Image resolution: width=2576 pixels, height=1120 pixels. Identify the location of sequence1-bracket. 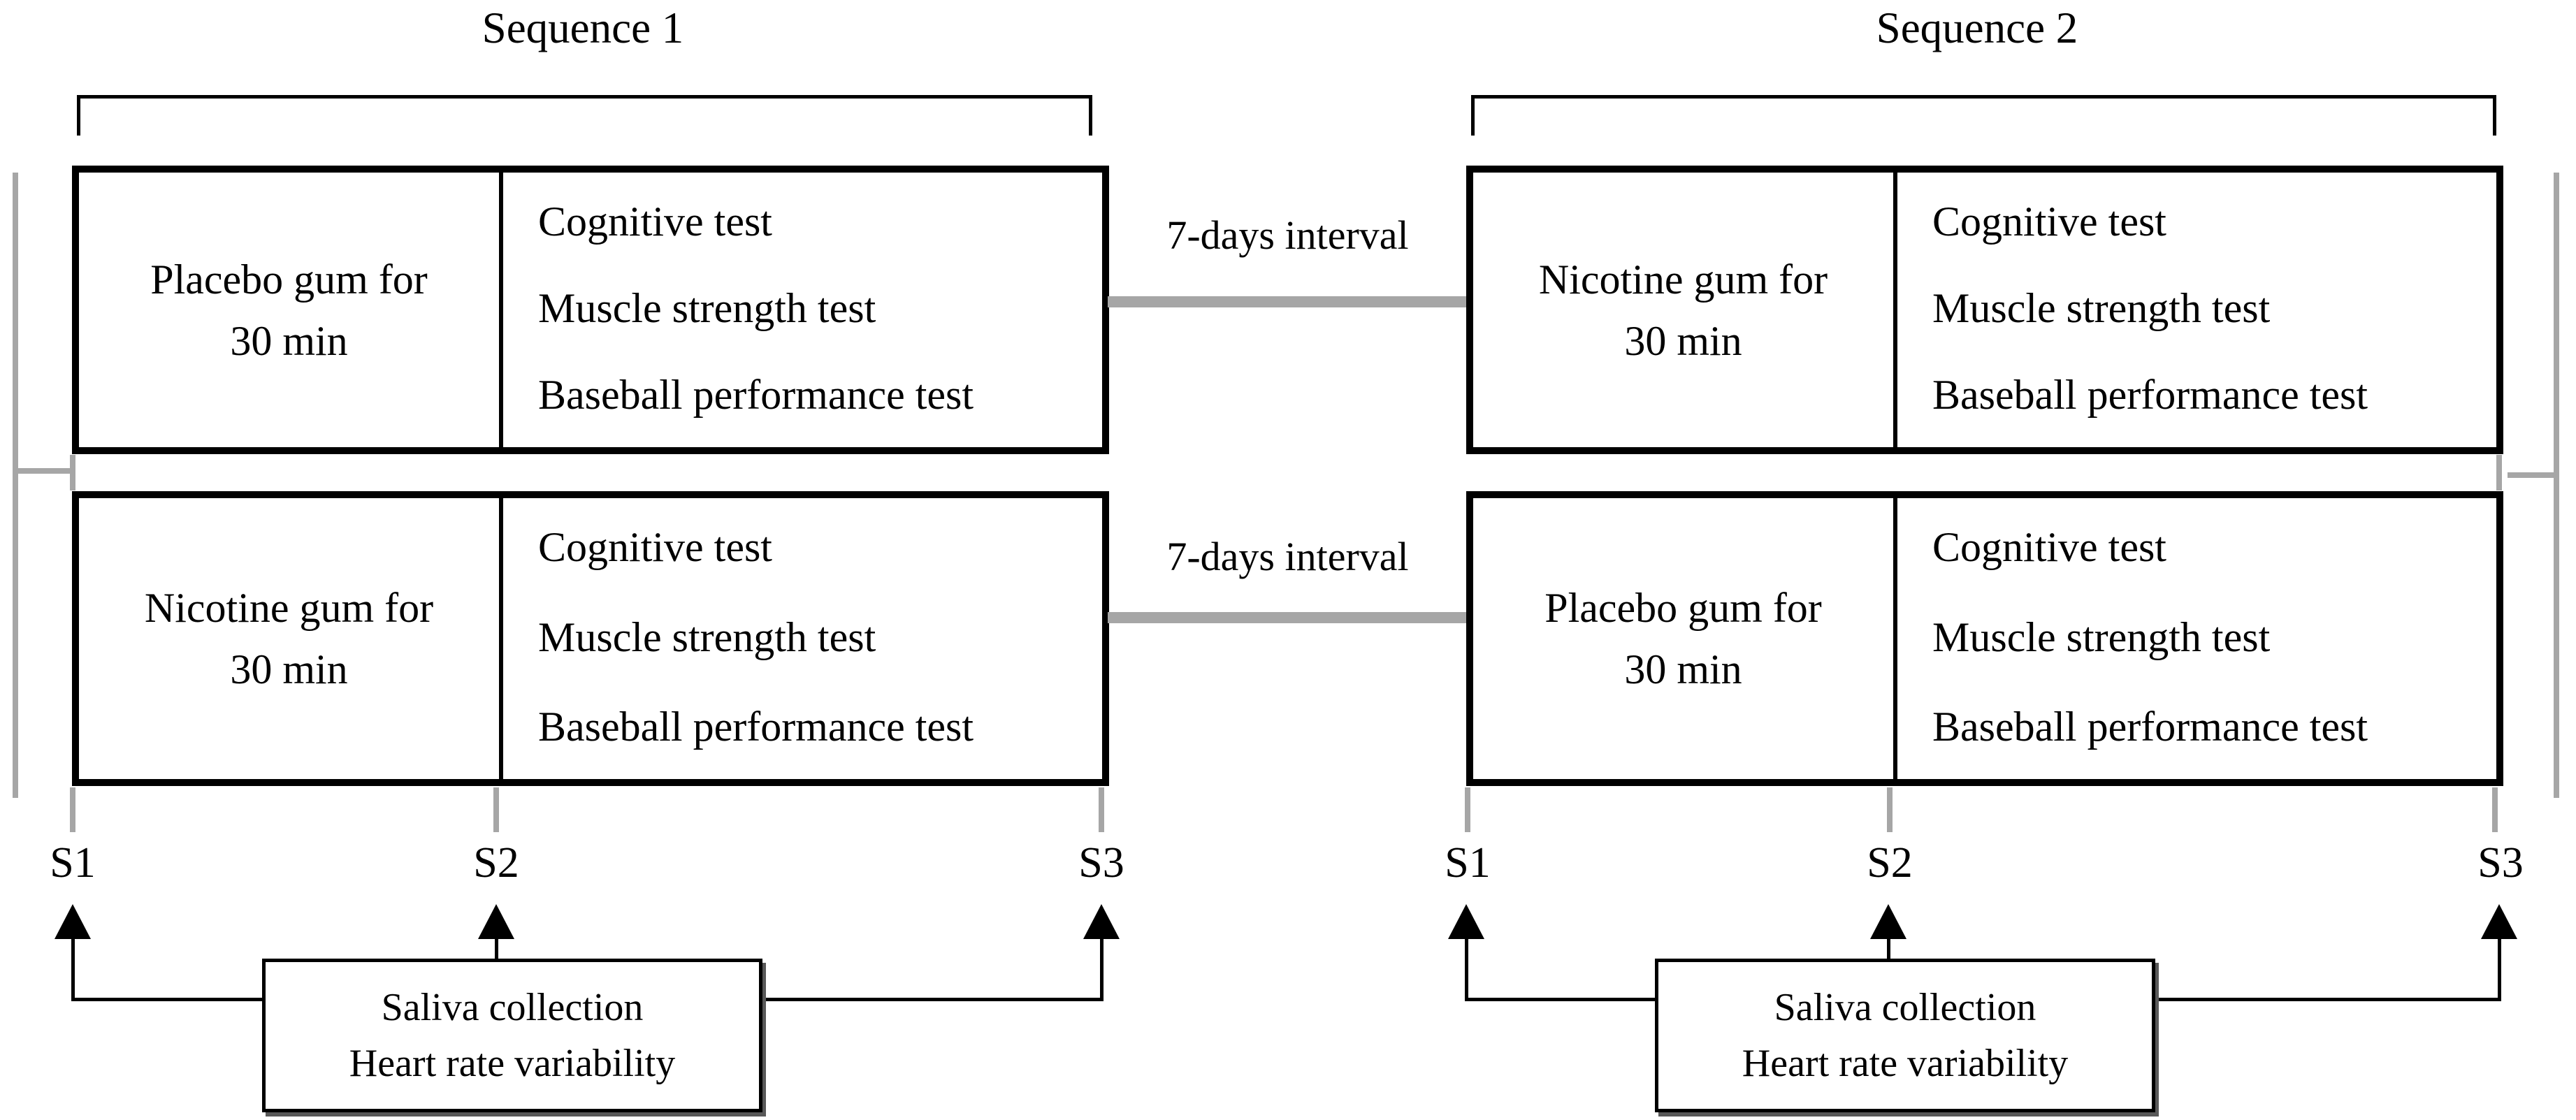
(584, 115).